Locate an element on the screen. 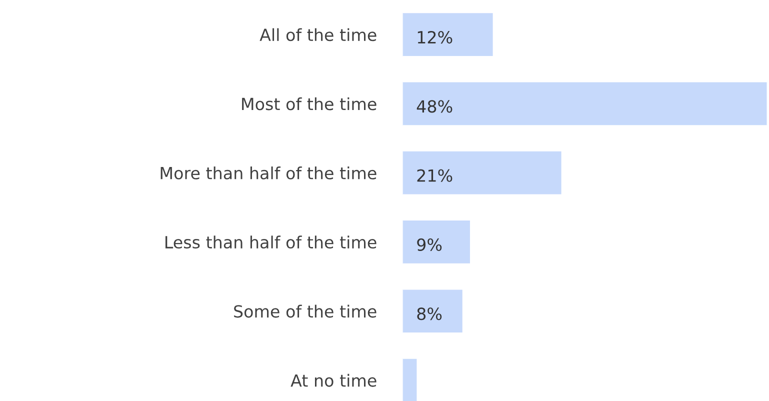 The height and width of the screenshot is (401, 769). y-tick-label: Some of the time is located at coordinates (305, 311).